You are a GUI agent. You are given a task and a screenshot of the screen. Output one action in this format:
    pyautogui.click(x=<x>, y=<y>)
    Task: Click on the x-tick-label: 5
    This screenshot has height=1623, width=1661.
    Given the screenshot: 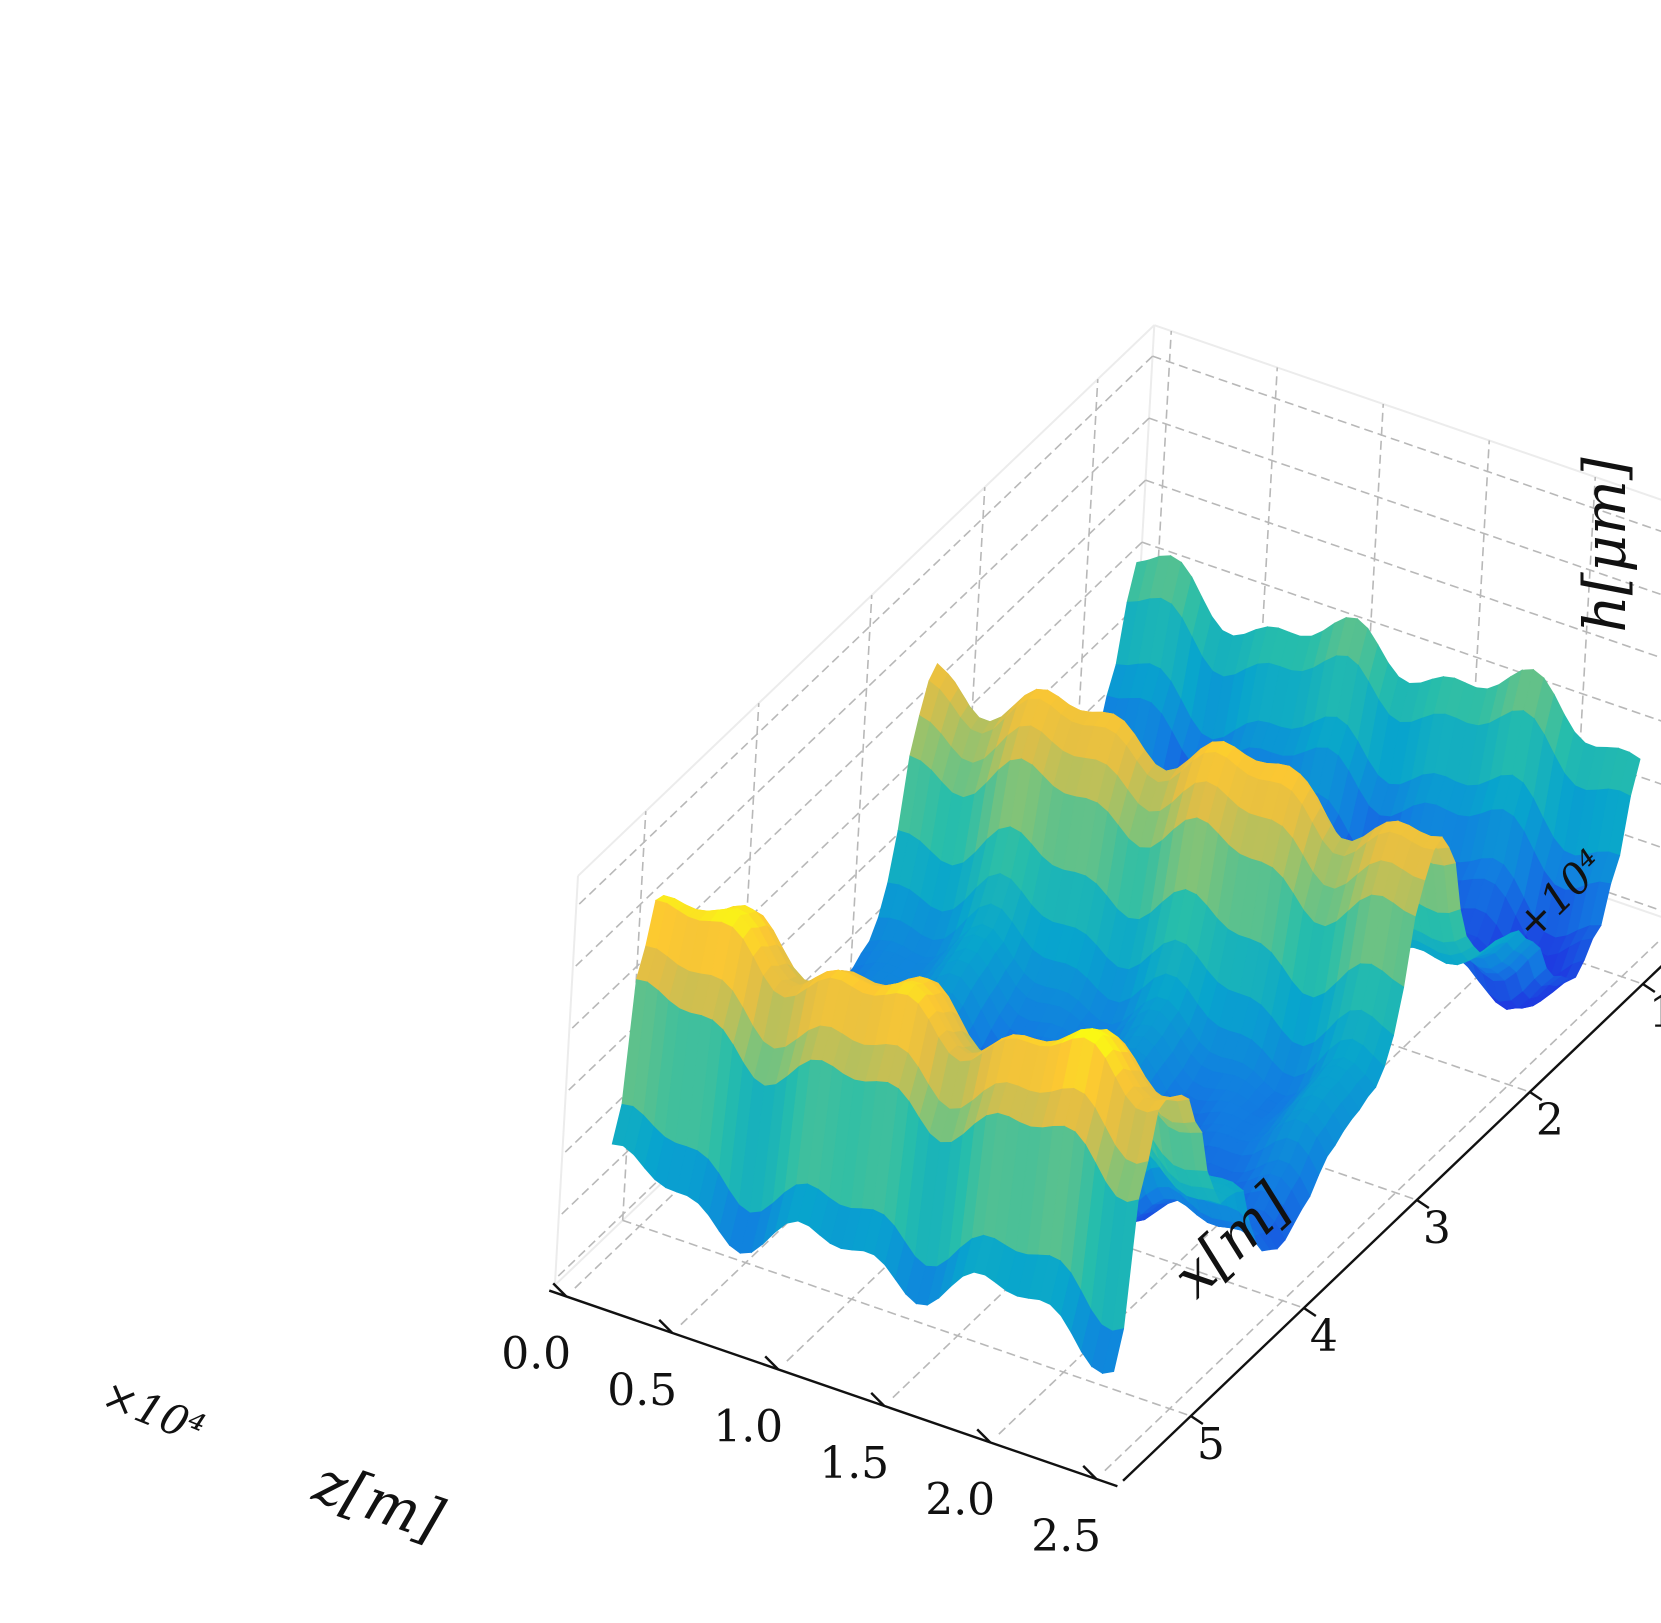 What is the action you would take?
    pyautogui.click(x=1211, y=1444)
    